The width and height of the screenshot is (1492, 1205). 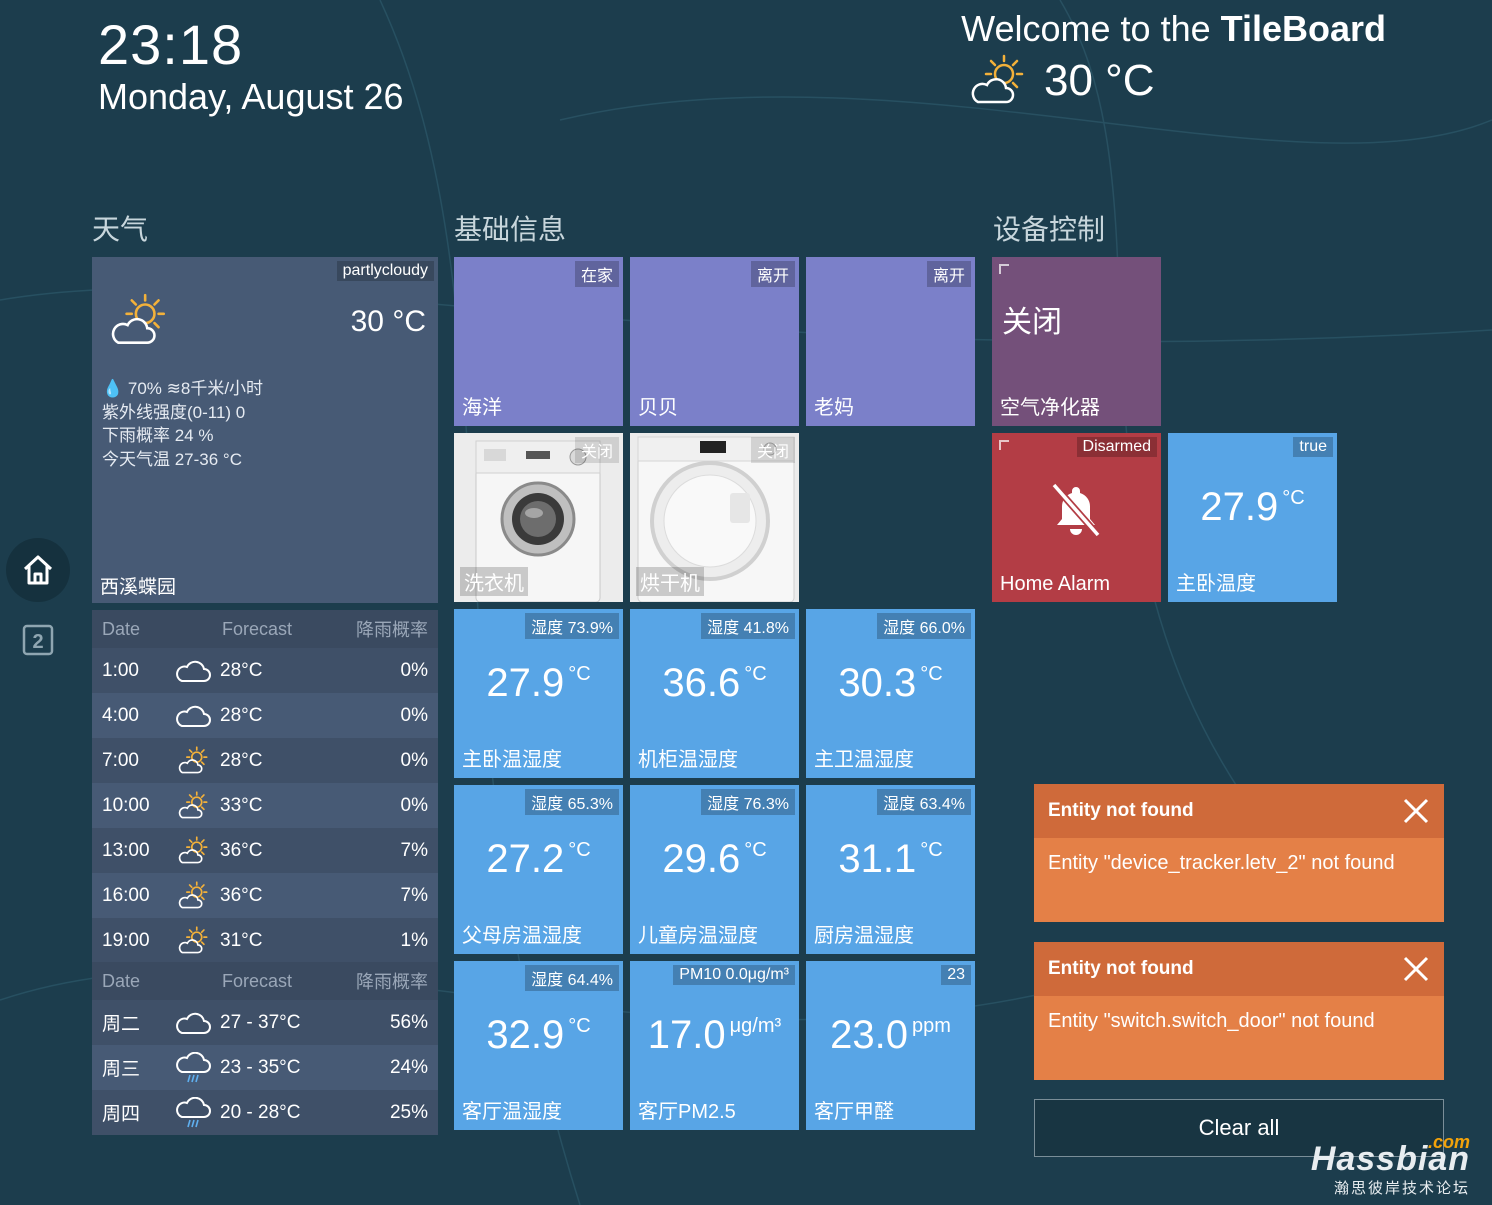 What do you see at coordinates (193, 1066) in the screenshot?
I see `rain-icon` at bounding box center [193, 1066].